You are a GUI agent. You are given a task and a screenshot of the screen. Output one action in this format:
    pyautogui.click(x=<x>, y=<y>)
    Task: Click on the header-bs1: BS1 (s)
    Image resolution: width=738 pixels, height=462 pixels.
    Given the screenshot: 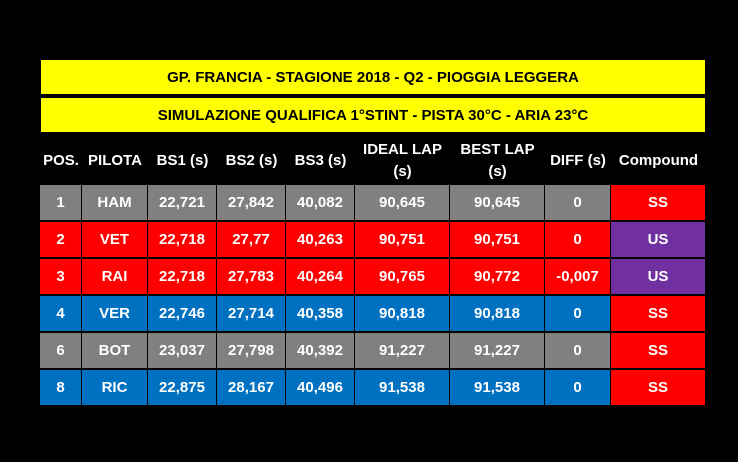 What is the action you would take?
    pyautogui.click(x=182, y=160)
    